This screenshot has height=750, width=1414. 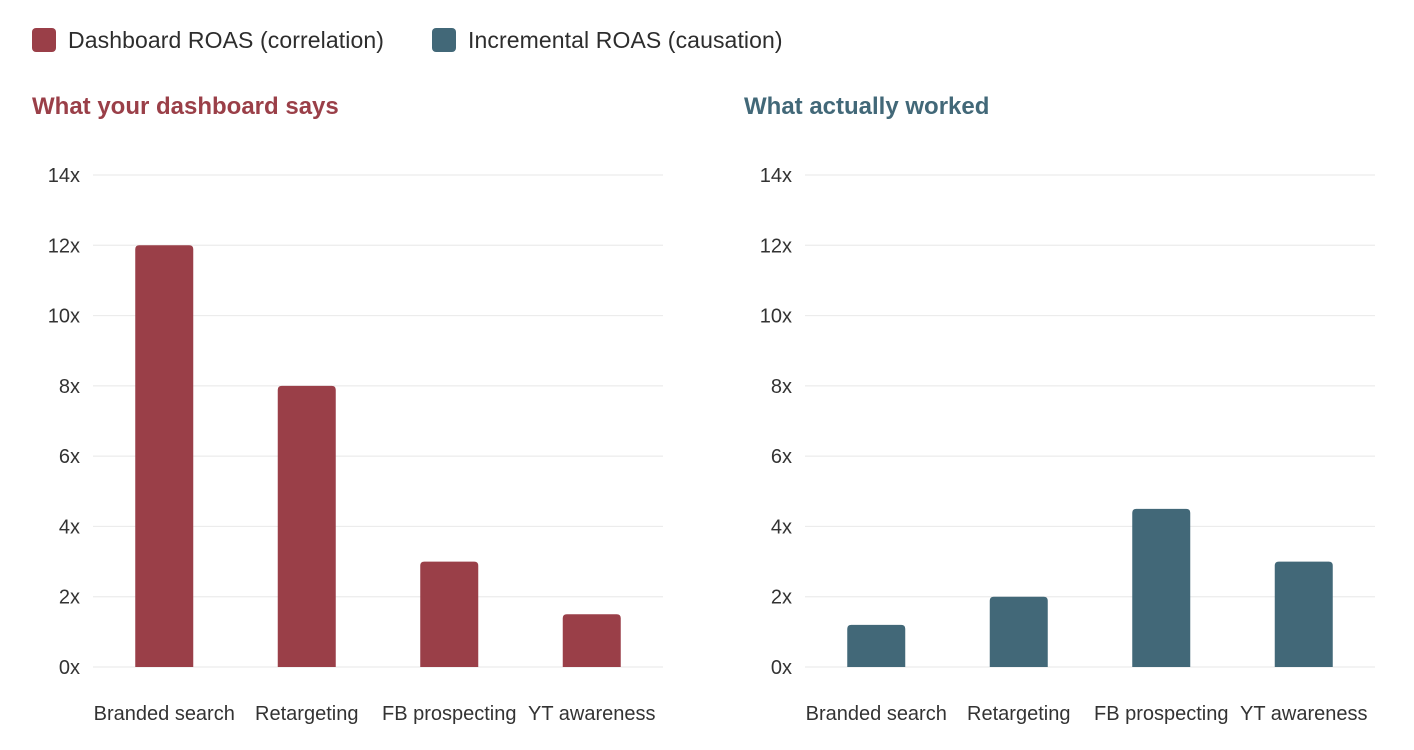 What do you see at coordinates (64, 317) in the screenshot?
I see `left-chart-y-tick-label: 10x` at bounding box center [64, 317].